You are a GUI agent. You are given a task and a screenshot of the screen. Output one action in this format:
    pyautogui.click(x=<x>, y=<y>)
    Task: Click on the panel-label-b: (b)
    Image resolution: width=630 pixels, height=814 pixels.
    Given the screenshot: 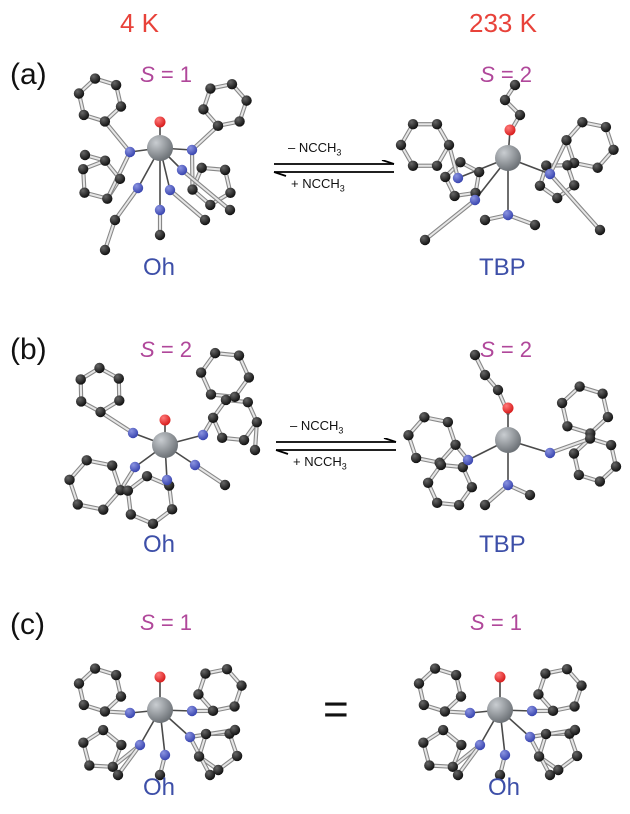 What is the action you would take?
    pyautogui.click(x=28, y=349)
    